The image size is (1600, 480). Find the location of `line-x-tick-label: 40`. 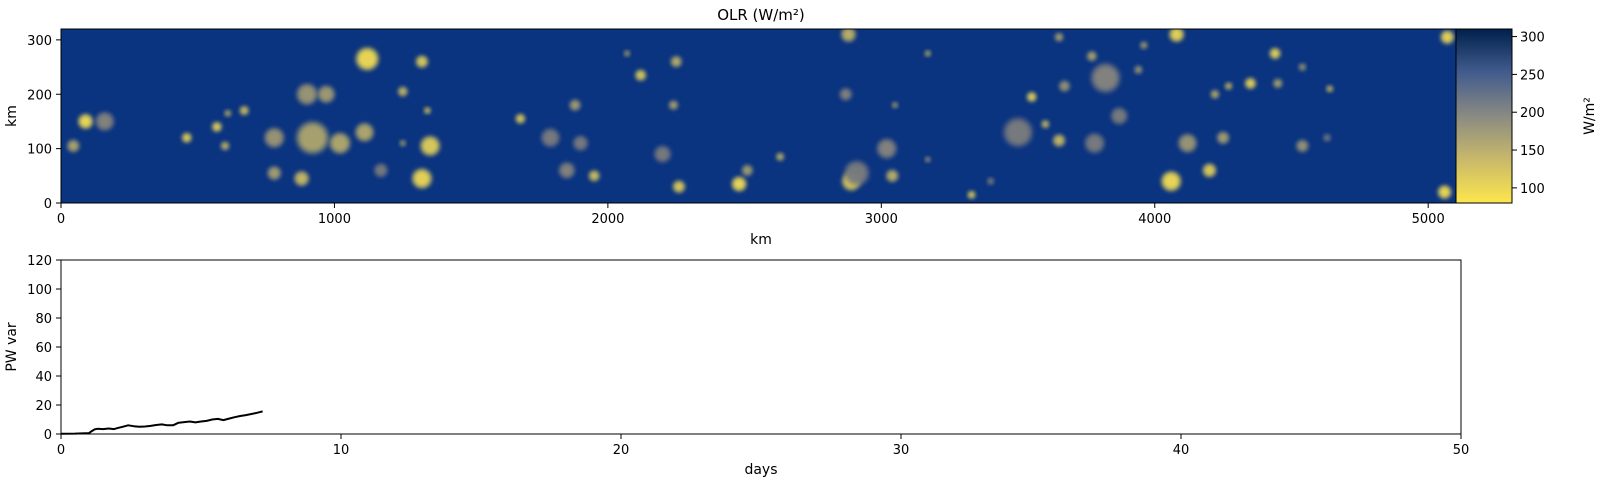

line-x-tick-label: 40 is located at coordinates (1181, 450).